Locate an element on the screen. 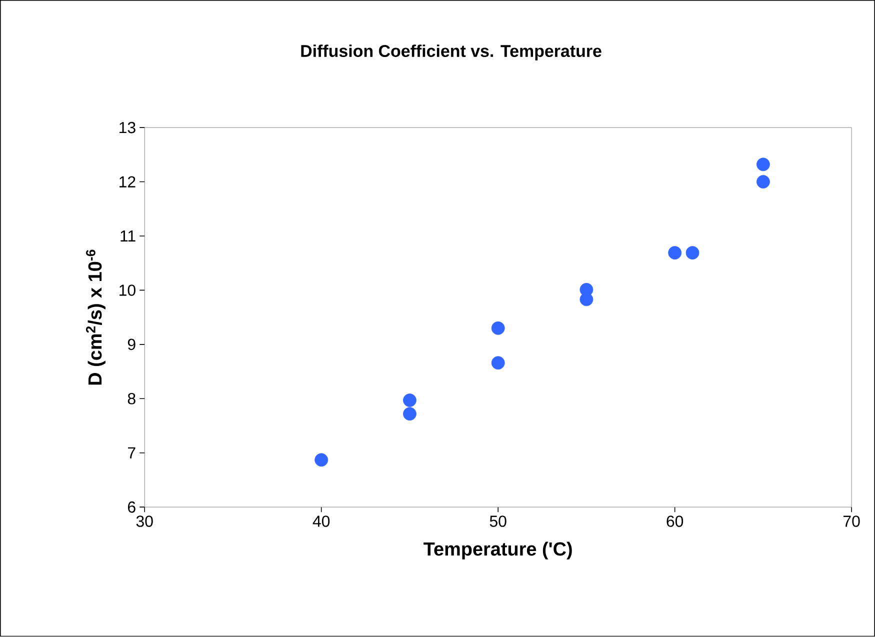 This screenshot has height=637, width=875. x-tick-label: 30 is located at coordinates (144, 522).